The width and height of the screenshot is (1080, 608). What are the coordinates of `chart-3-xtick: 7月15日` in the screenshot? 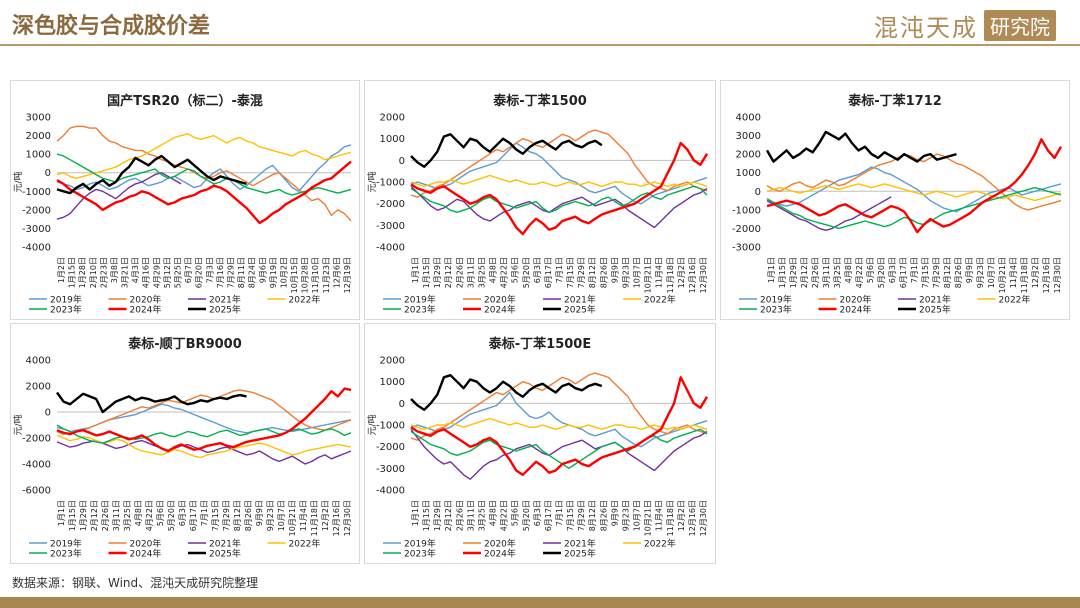 It's located at (215, 515).